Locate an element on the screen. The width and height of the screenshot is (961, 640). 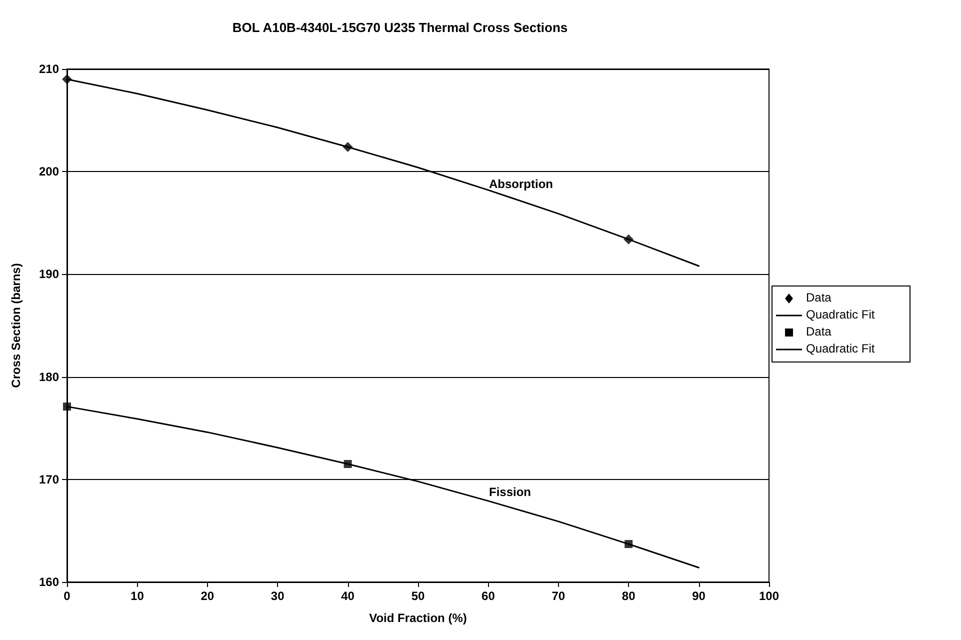
point is located at coordinates (67, 406).